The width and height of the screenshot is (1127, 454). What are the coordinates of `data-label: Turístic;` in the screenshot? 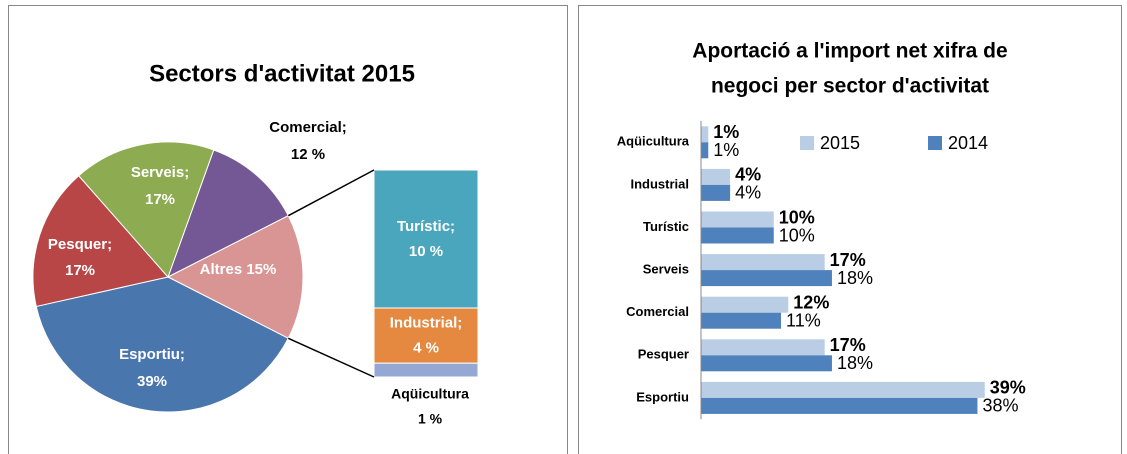 It's located at (426, 226).